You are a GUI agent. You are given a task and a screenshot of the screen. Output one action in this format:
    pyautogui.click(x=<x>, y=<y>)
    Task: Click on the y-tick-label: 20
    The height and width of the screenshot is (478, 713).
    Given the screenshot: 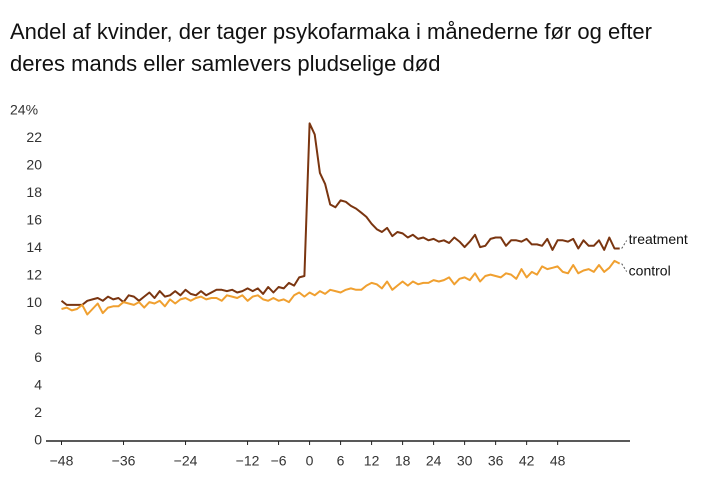 What is the action you would take?
    pyautogui.click(x=34, y=165)
    